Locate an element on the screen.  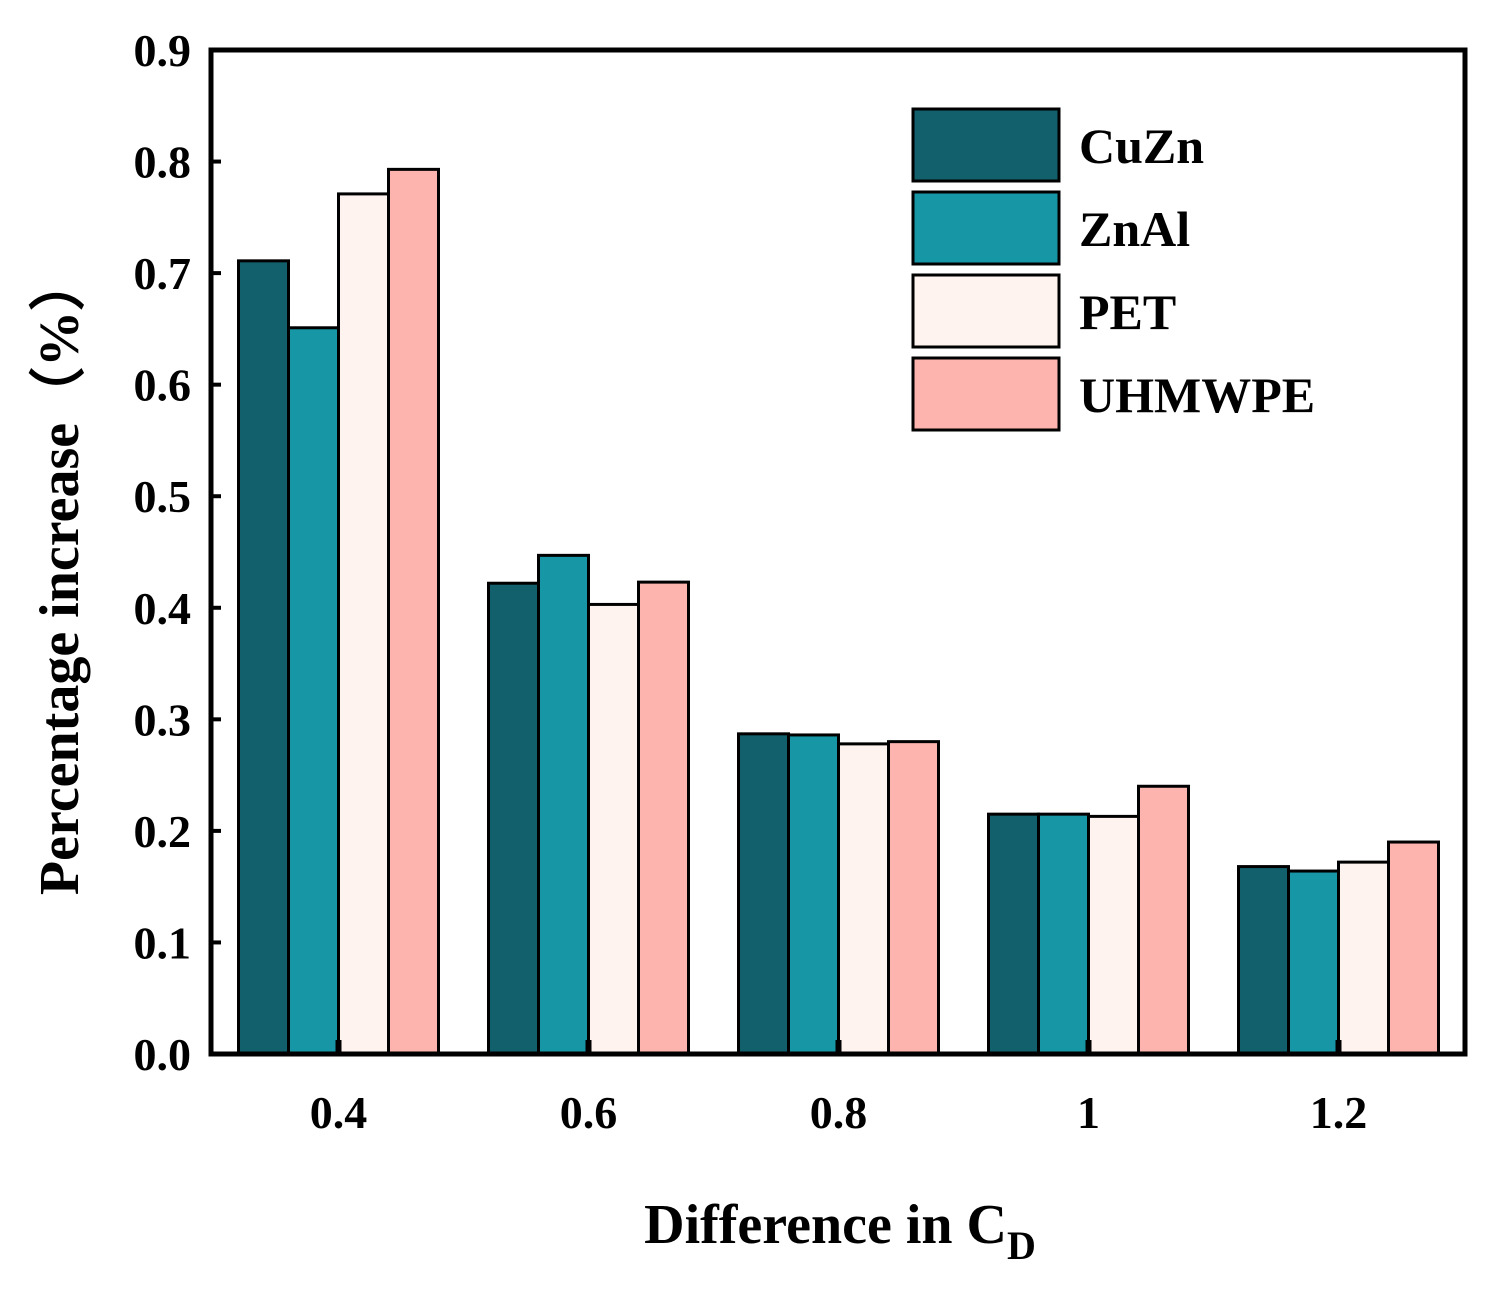
legend-label-znal: ZnAl is located at coordinates (1134, 229).